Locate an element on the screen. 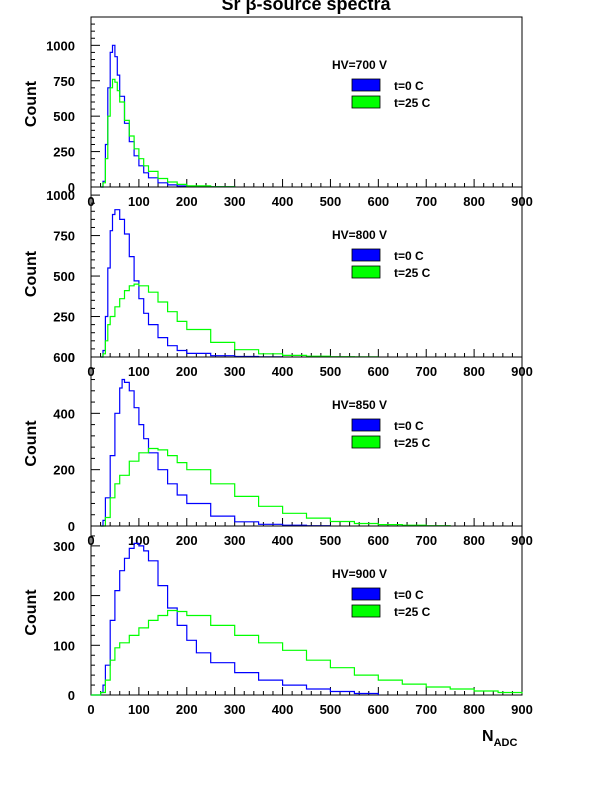  y-tick-label: 100 is located at coordinates (64, 645).